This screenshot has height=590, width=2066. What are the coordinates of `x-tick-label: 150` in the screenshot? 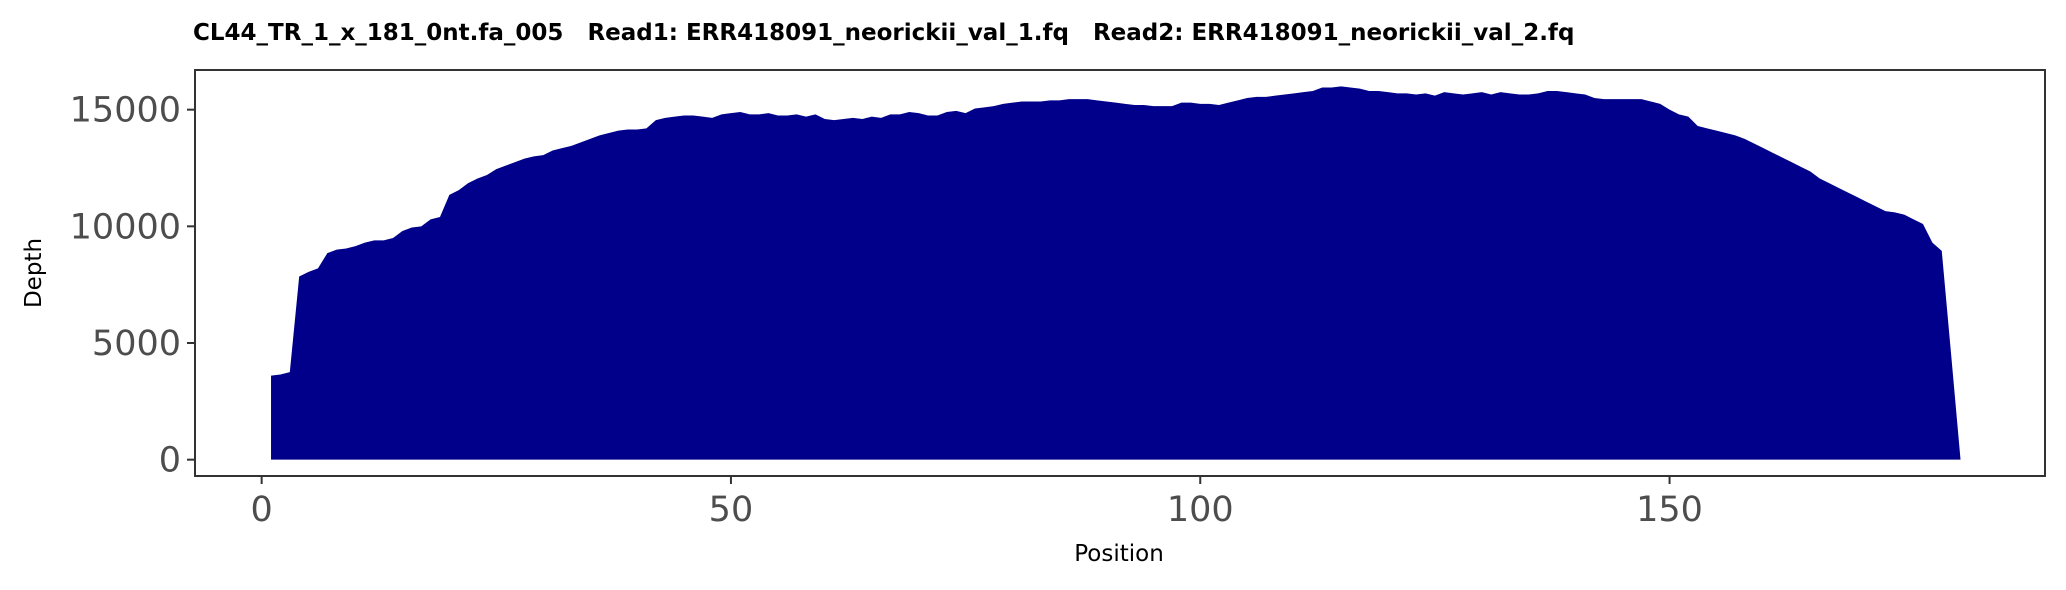 It's located at (1669, 510).